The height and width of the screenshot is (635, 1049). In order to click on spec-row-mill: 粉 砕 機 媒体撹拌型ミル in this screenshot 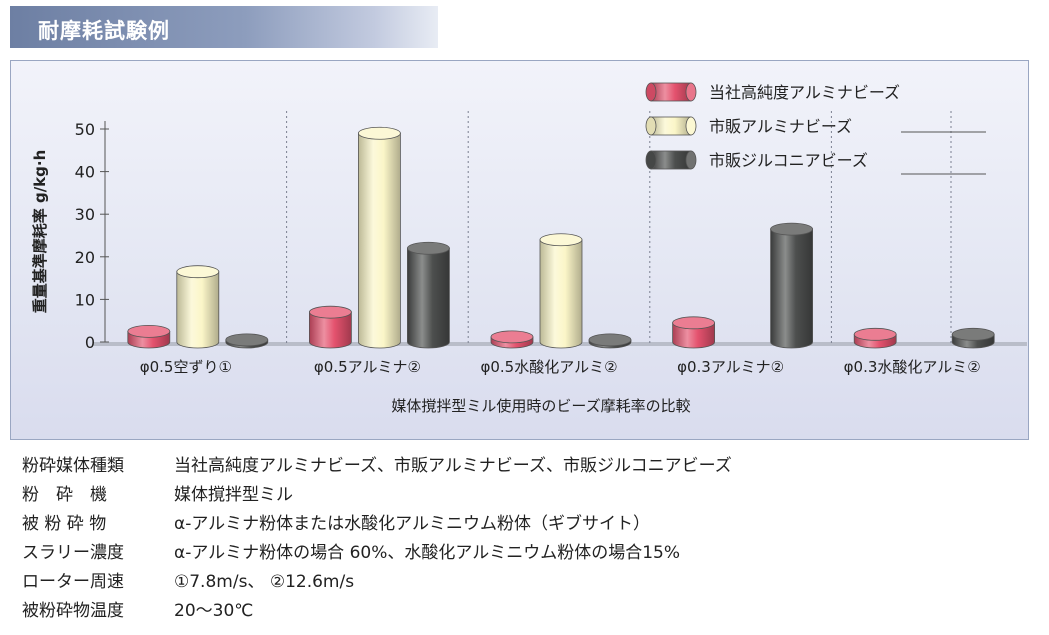, I will do `click(522, 495)`.